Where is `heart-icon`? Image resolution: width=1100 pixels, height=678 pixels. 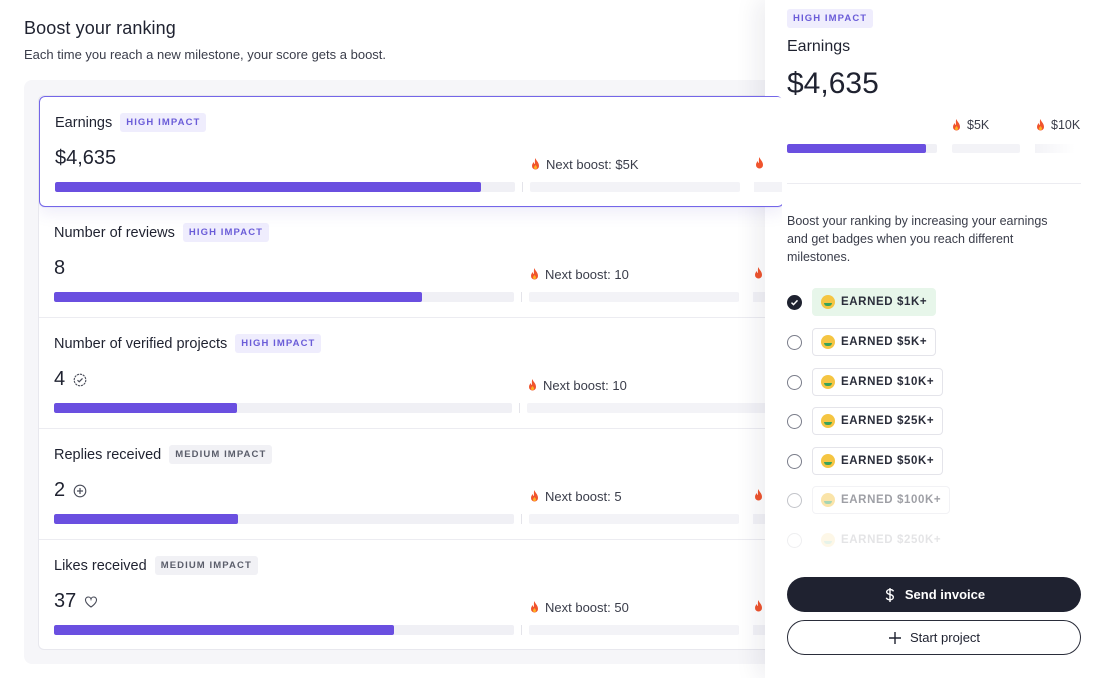
heart-icon is located at coordinates (91, 602).